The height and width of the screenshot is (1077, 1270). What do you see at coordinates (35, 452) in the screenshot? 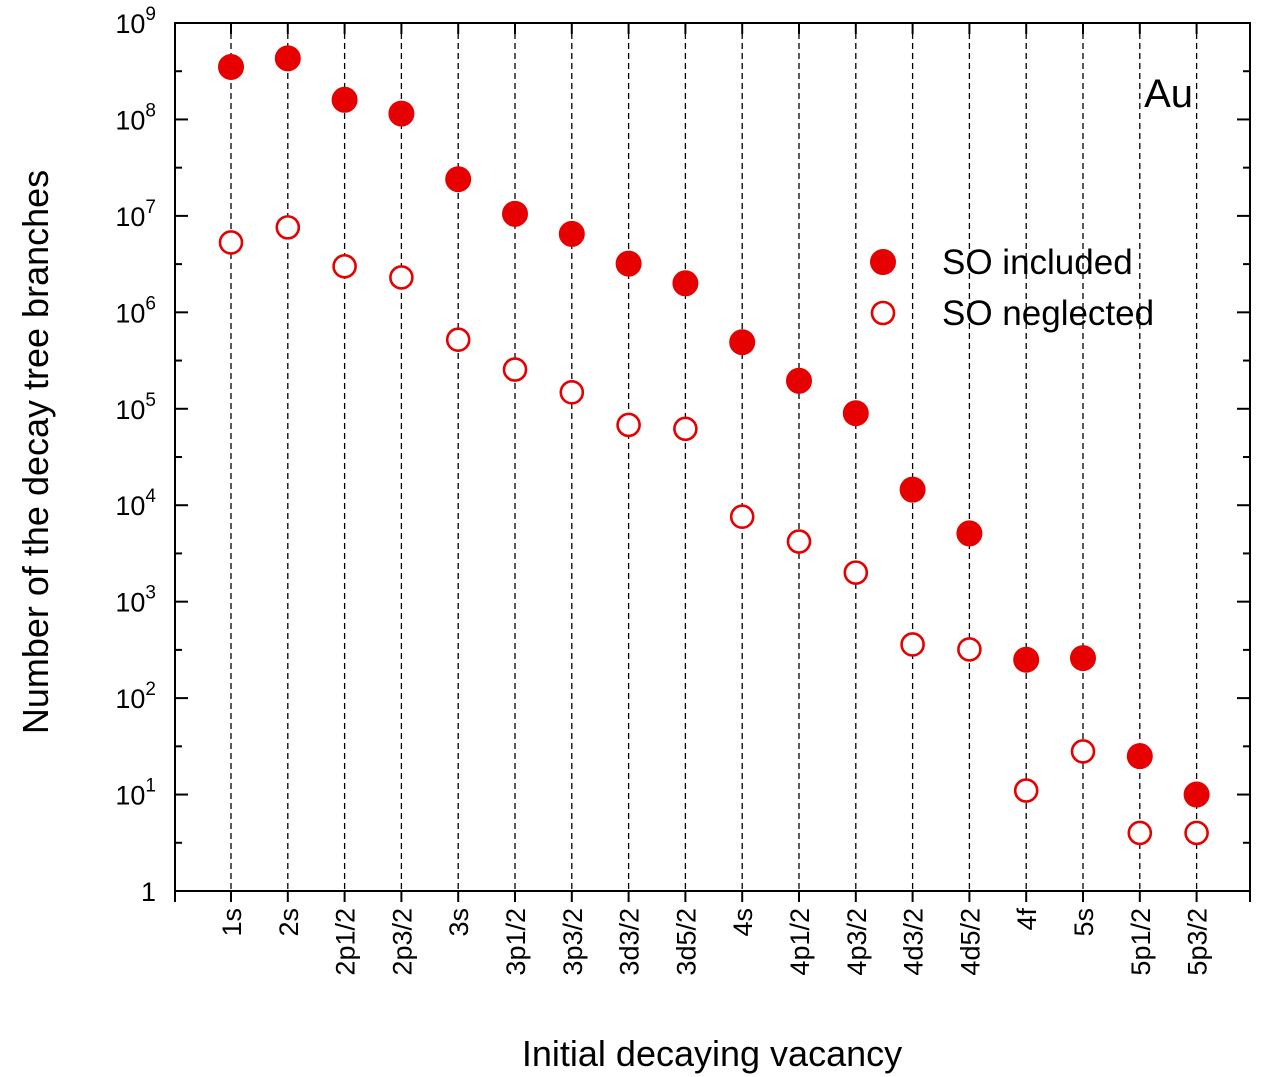
I see `y-axis-label: Number of the decay tree branches` at bounding box center [35, 452].